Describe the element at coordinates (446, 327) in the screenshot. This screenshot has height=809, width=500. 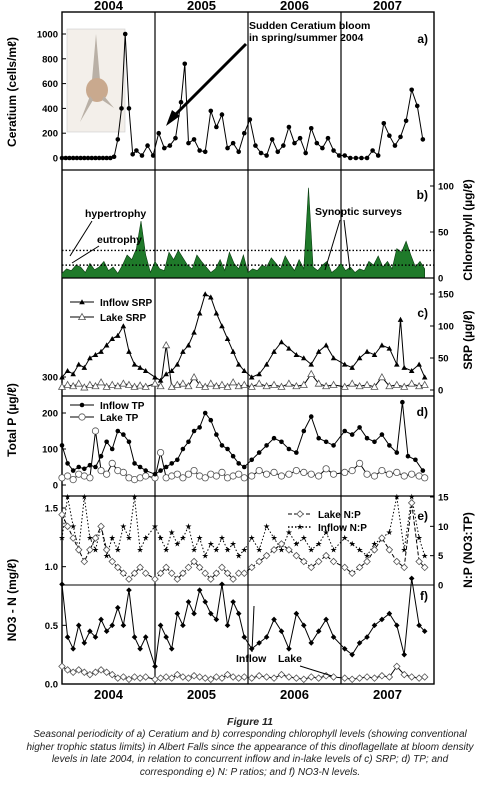
I see `panel-c-ytick-label: 100` at that location.